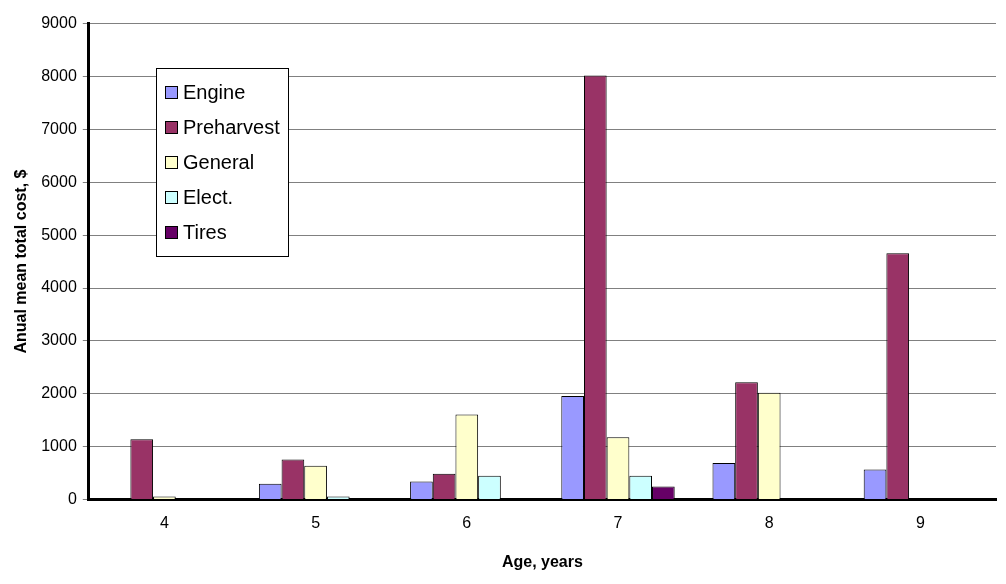  I want to click on y-axis-title: Anual mean total cost, $, so click(21, 261).